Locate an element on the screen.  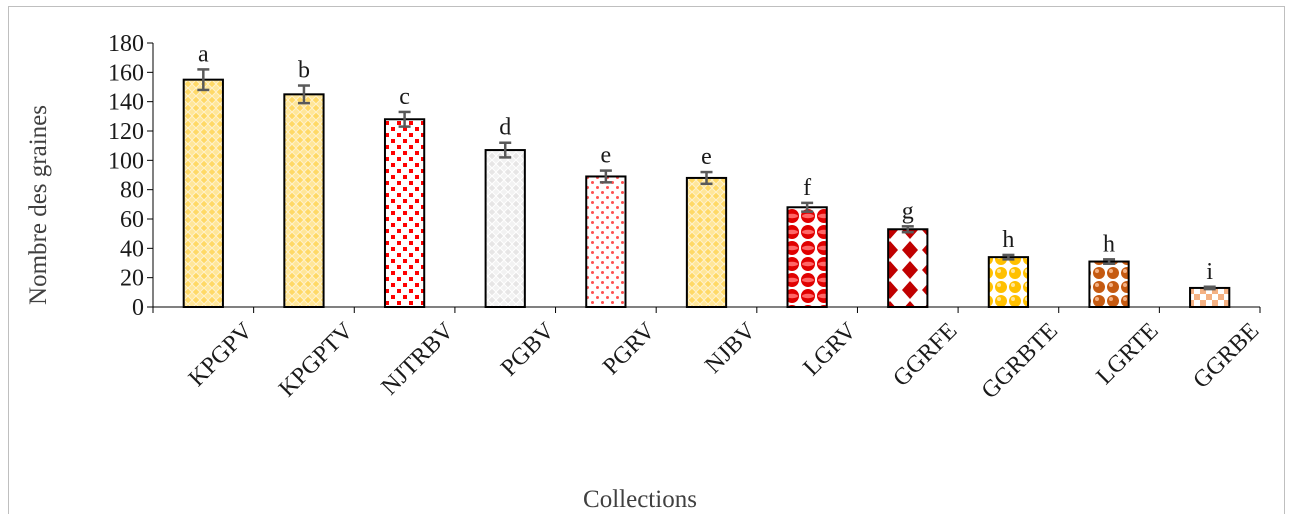
significance-letter: c is located at coordinates (404, 97).